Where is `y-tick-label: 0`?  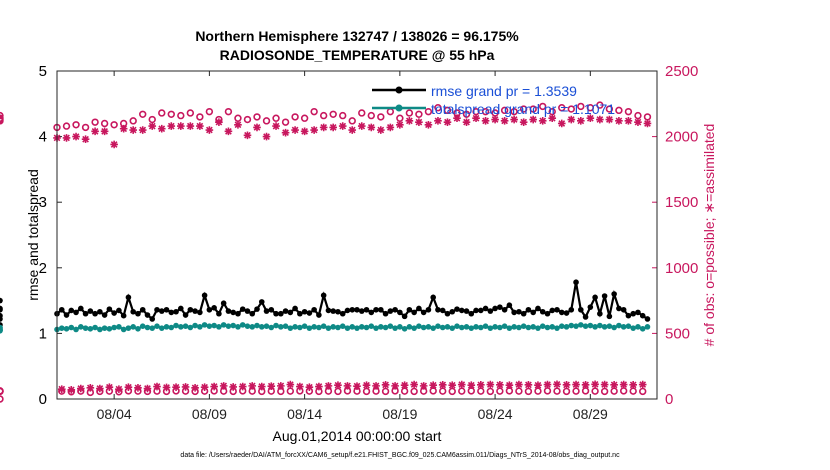 y-tick-label: 0 is located at coordinates (43, 399).